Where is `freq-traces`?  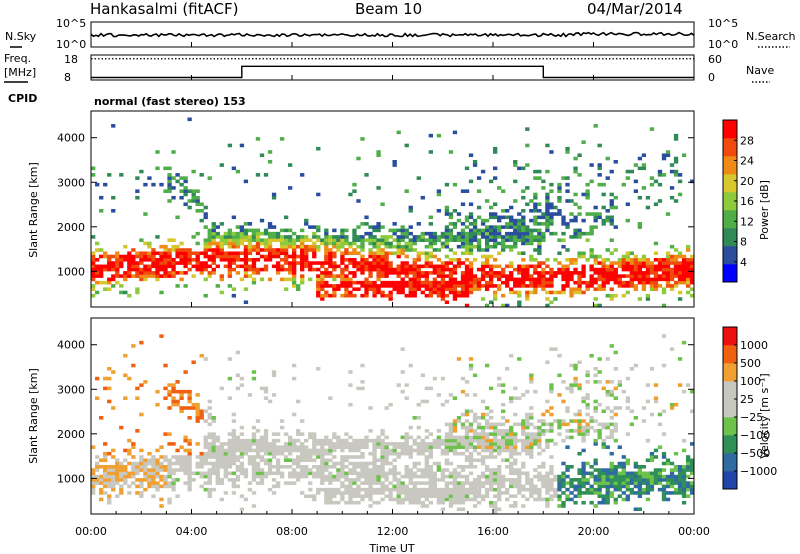
freq-traces is located at coordinates (392, 68).